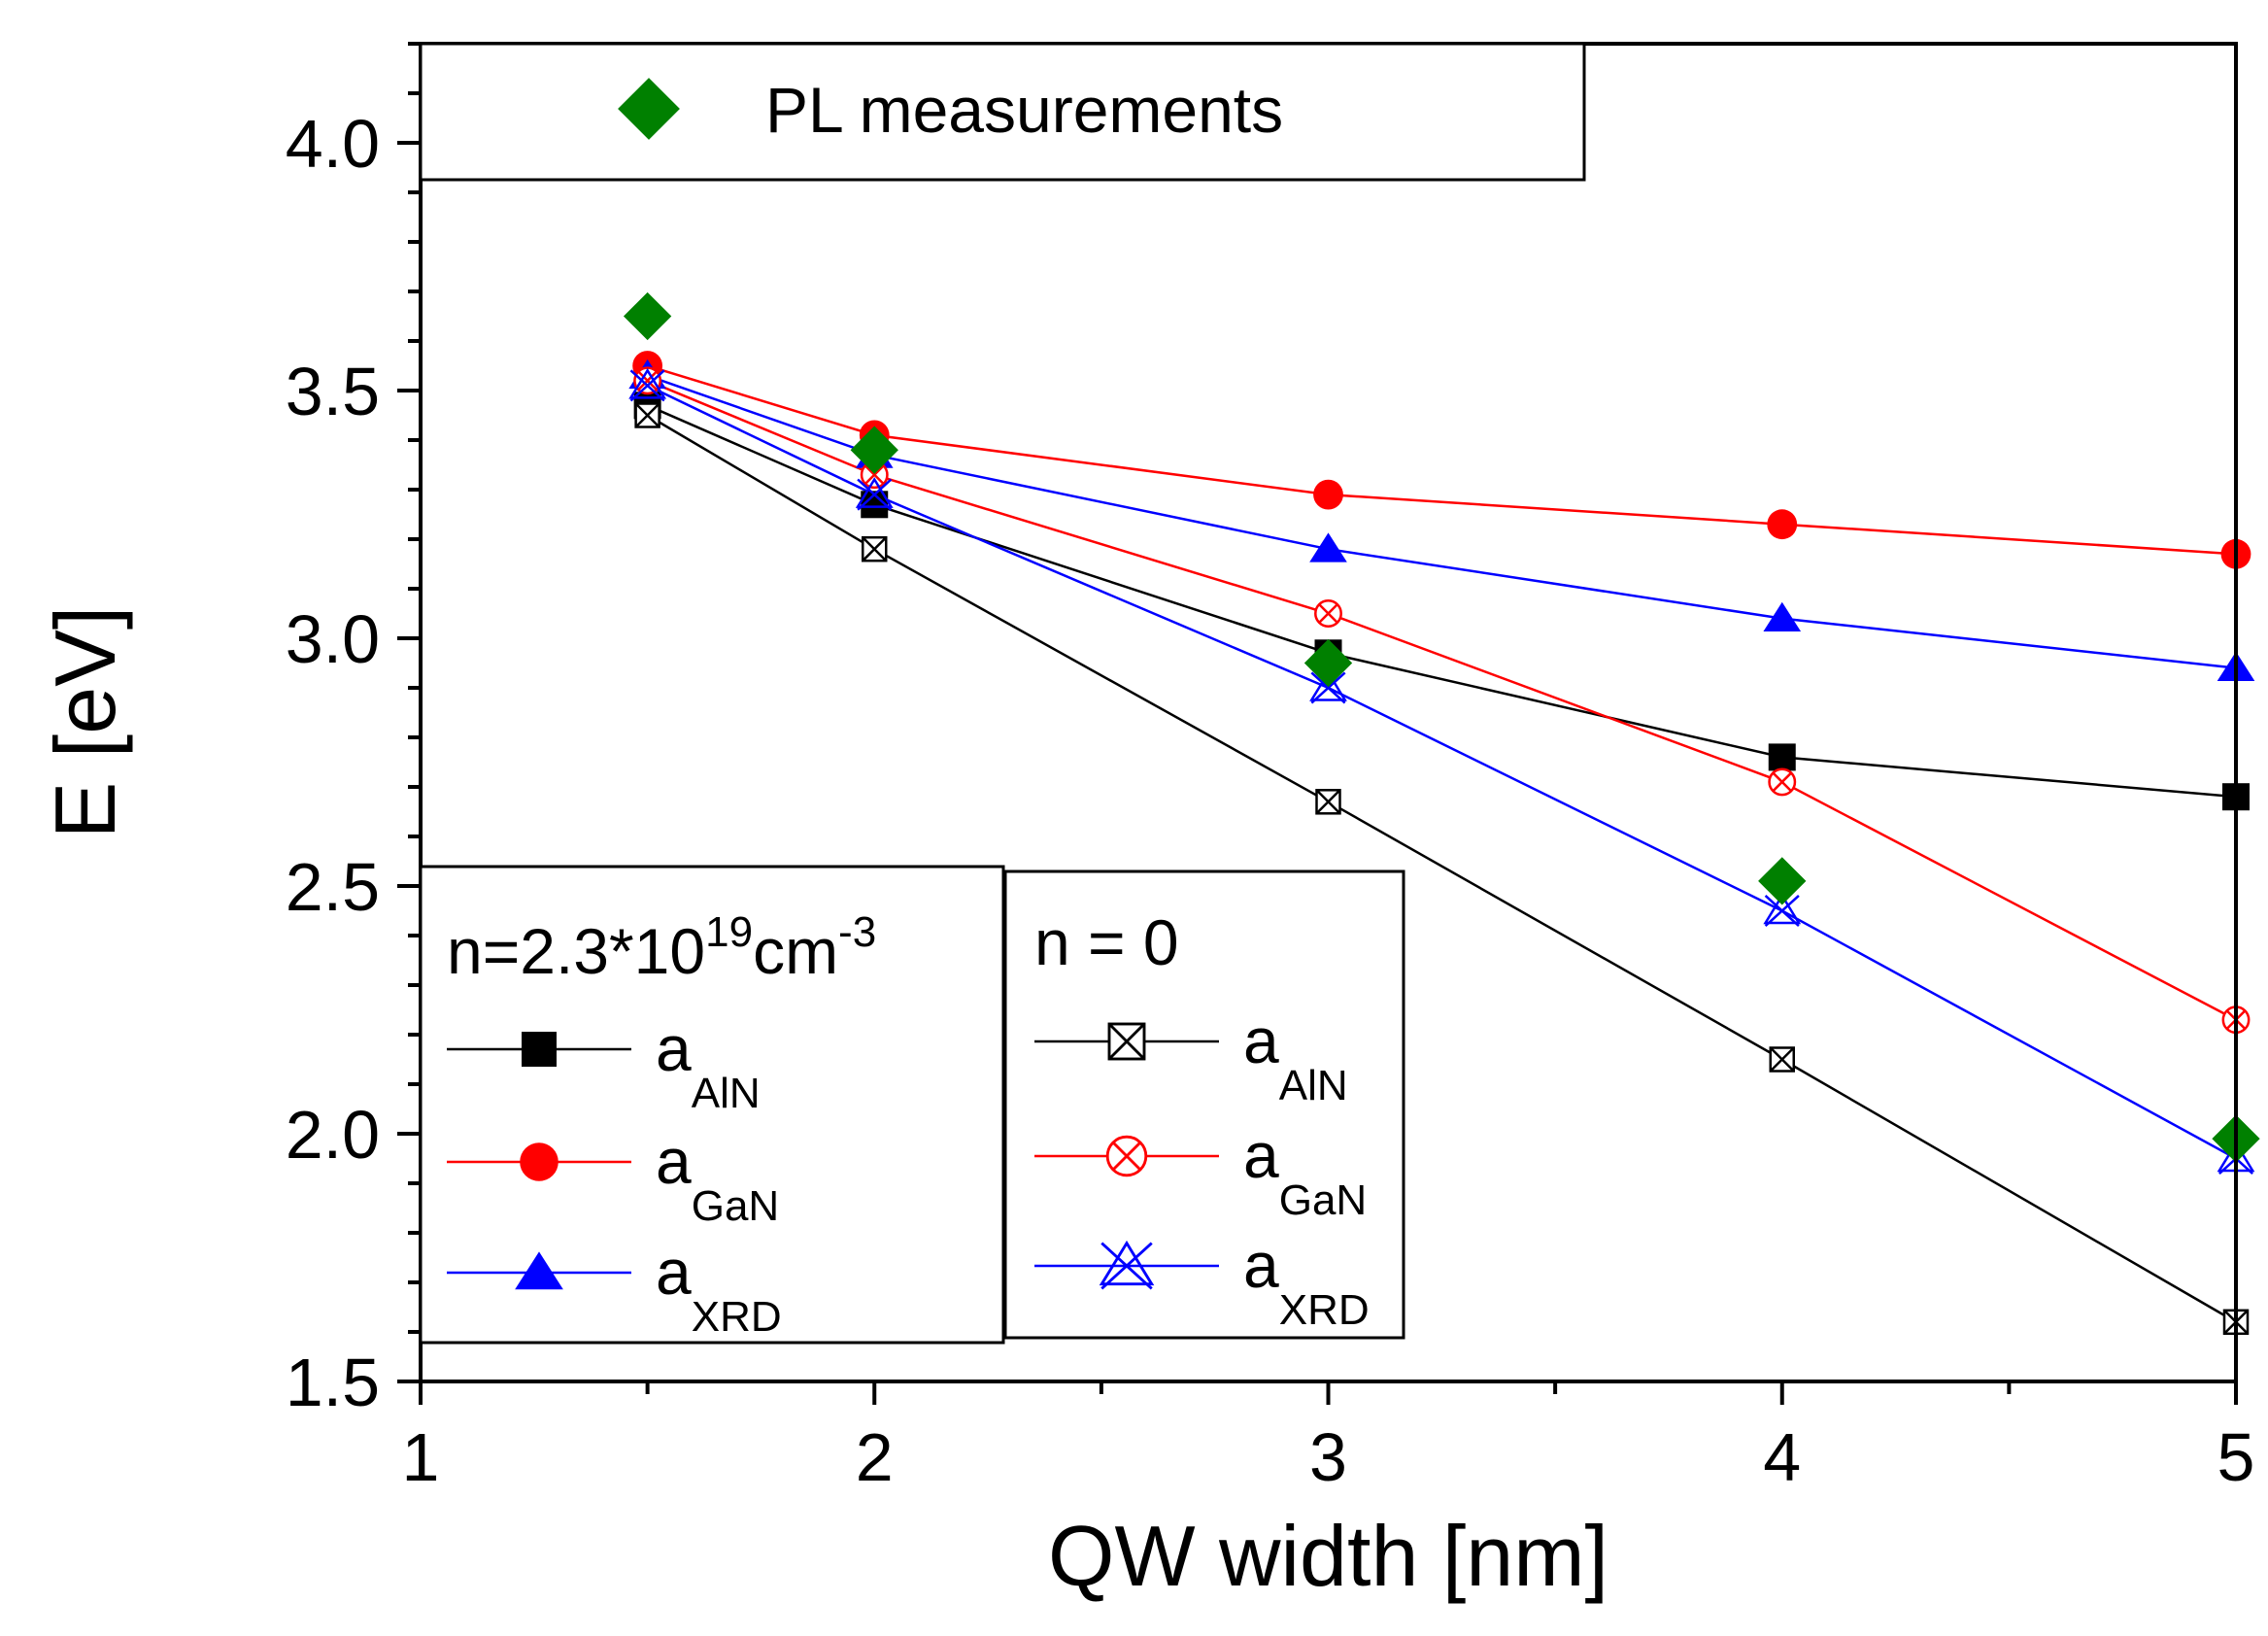  I want to click on y-tick-label: 2.0, so click(333, 1135).